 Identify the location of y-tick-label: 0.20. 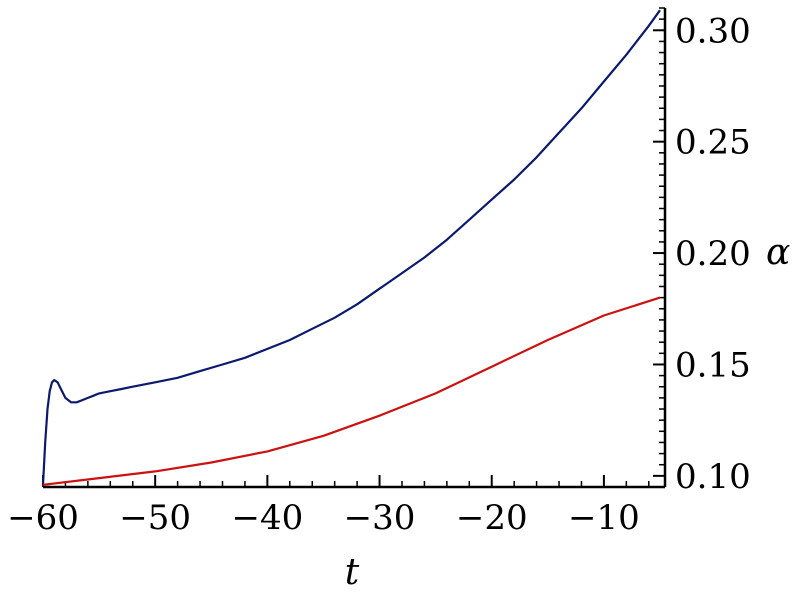
(713, 254).